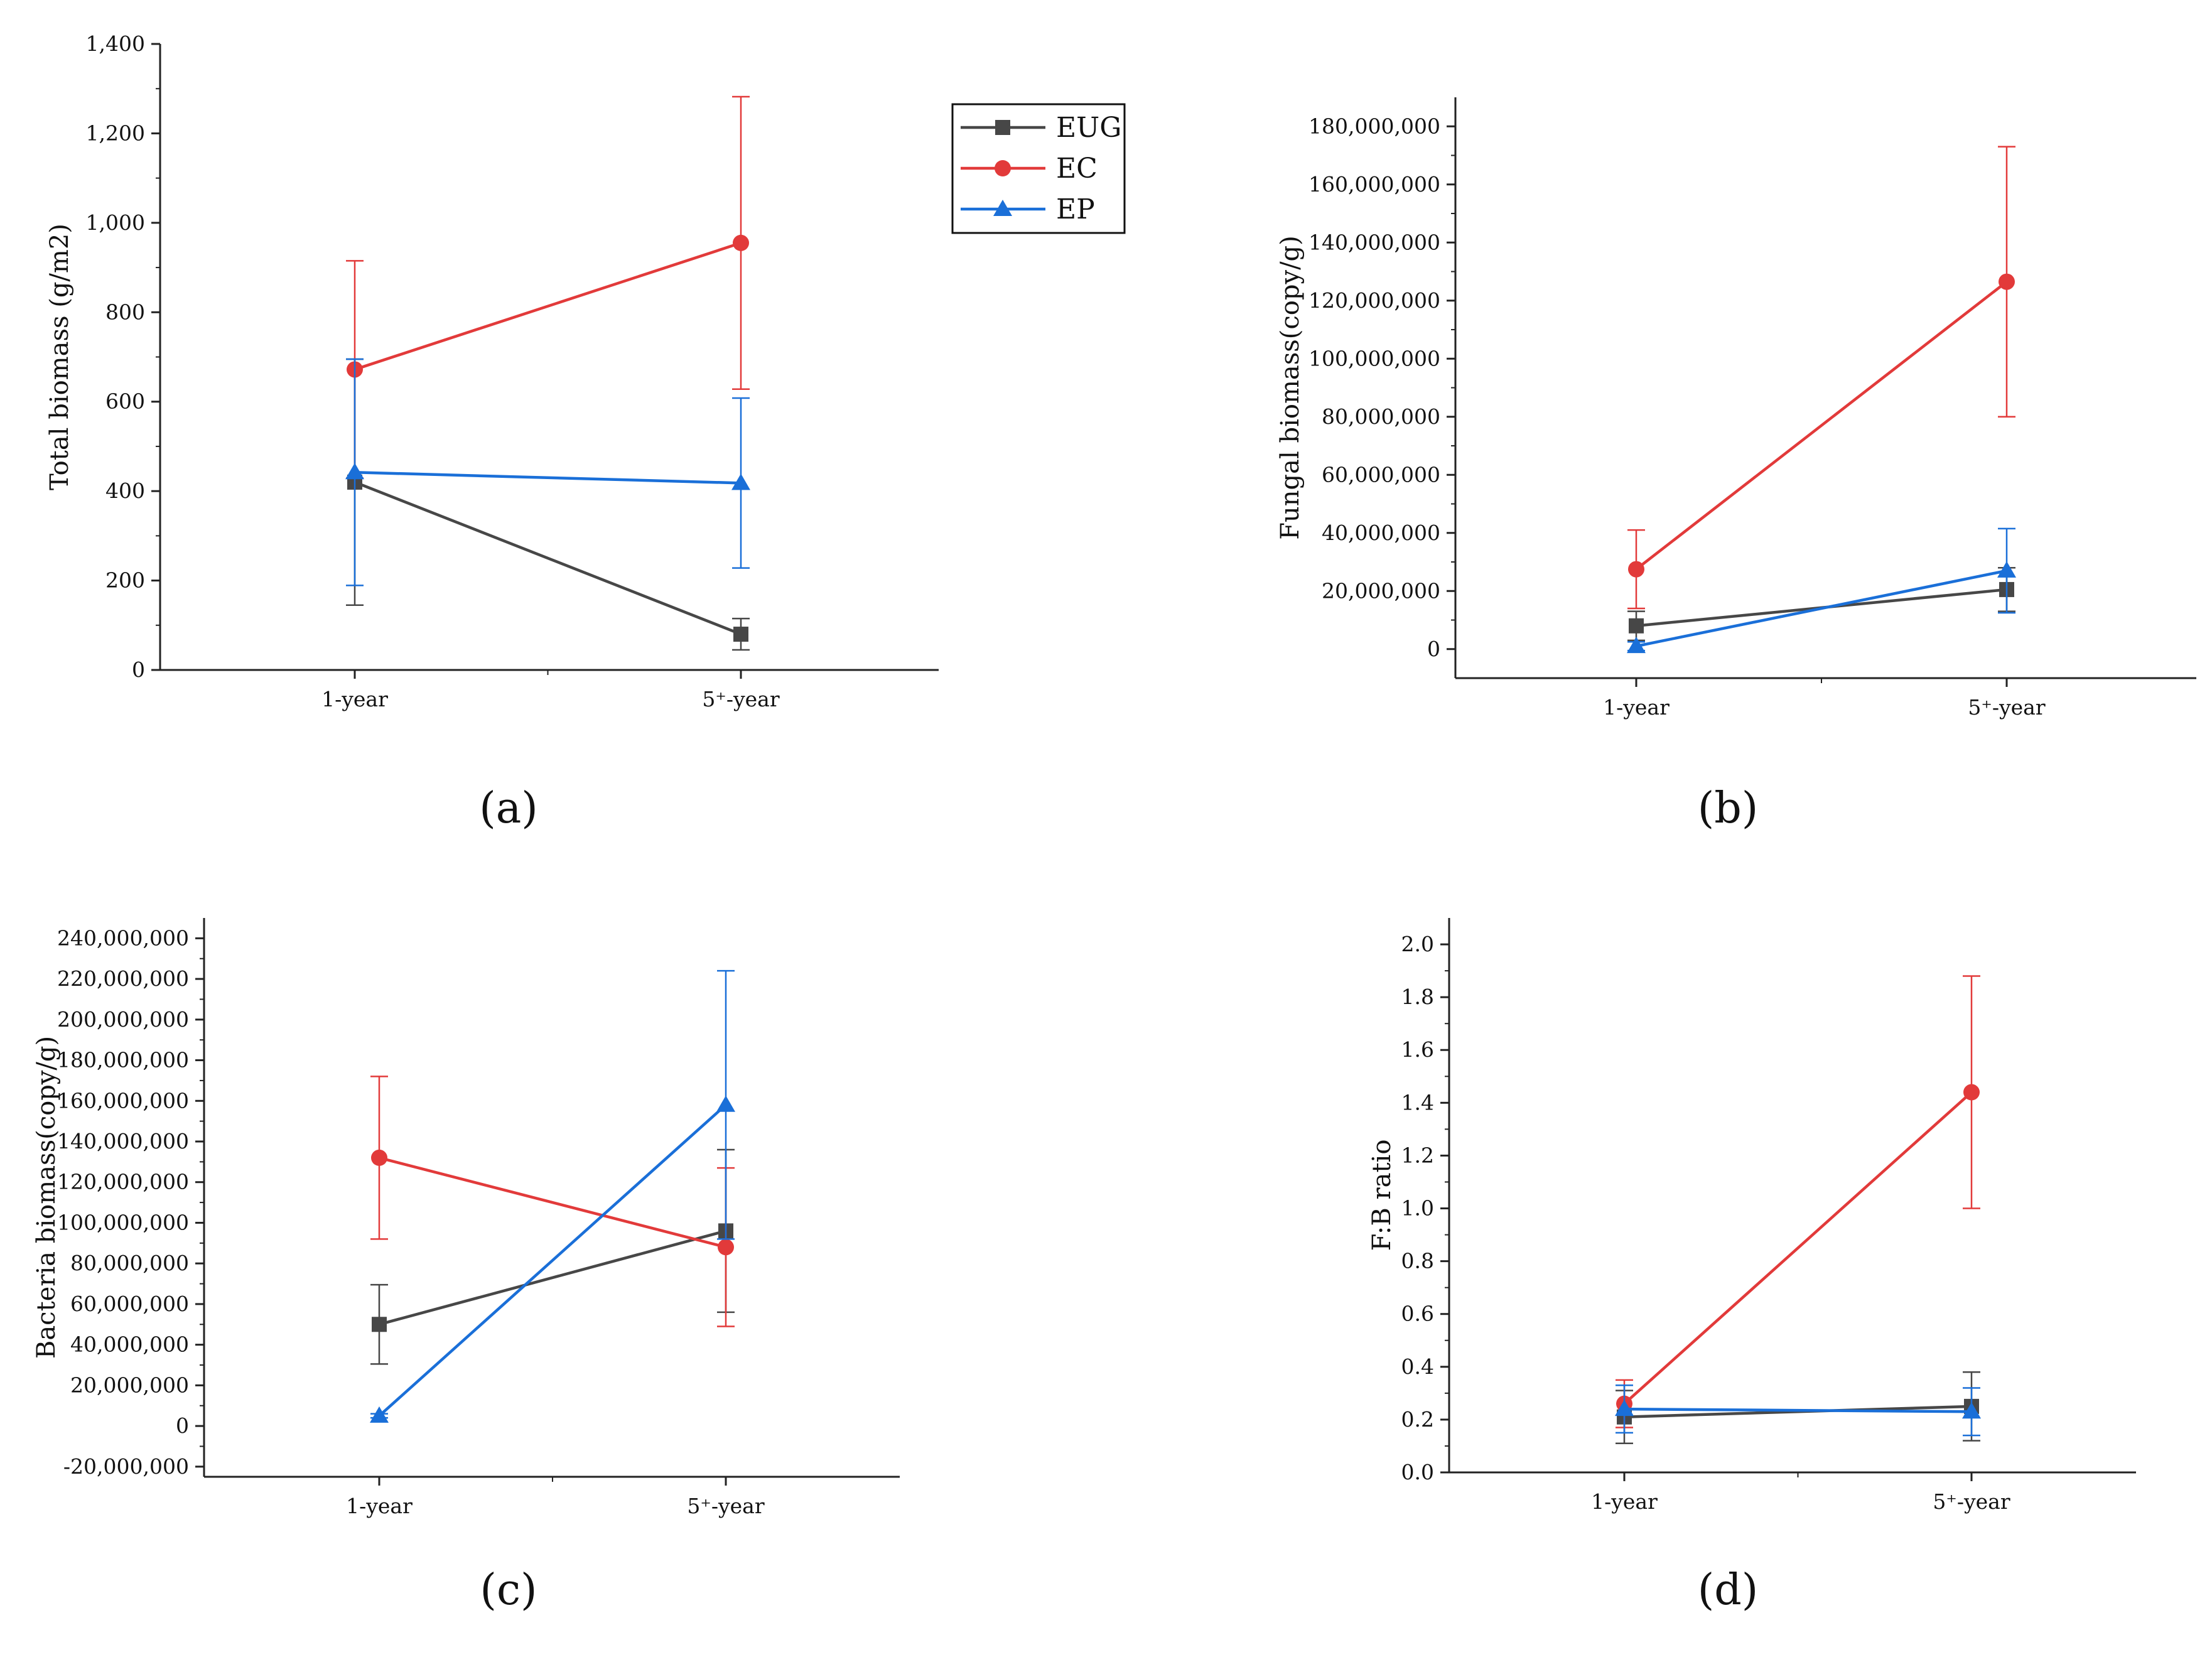  What do you see at coordinates (123, 938) in the screenshot?
I see `y-tick-label: 240,000,000` at bounding box center [123, 938].